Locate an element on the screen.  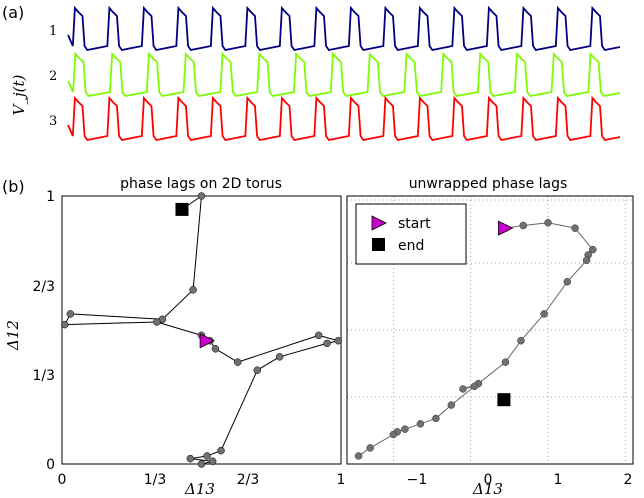
unwrapped-xlabel: Δ13 is located at coordinates (487, 489).